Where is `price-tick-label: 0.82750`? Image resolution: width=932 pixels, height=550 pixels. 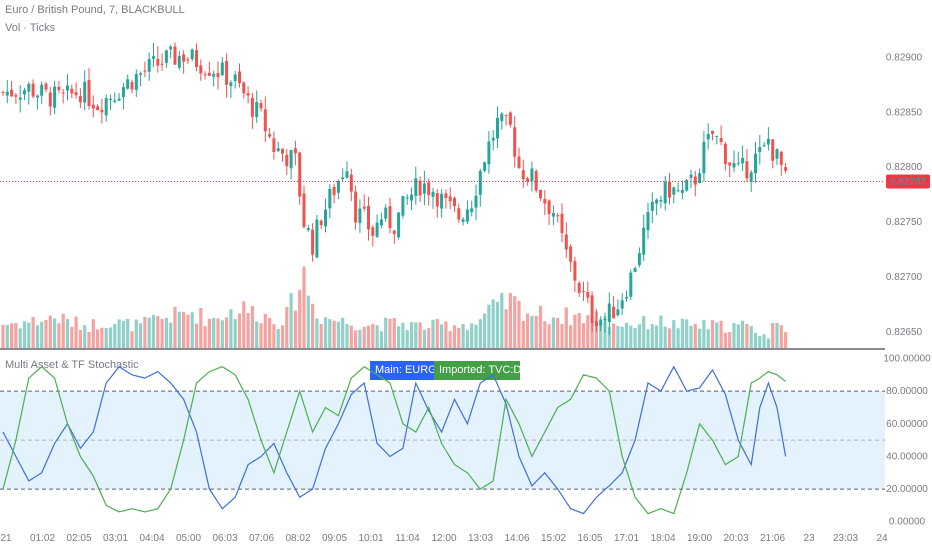 price-tick-label: 0.82750 is located at coordinates (904, 222).